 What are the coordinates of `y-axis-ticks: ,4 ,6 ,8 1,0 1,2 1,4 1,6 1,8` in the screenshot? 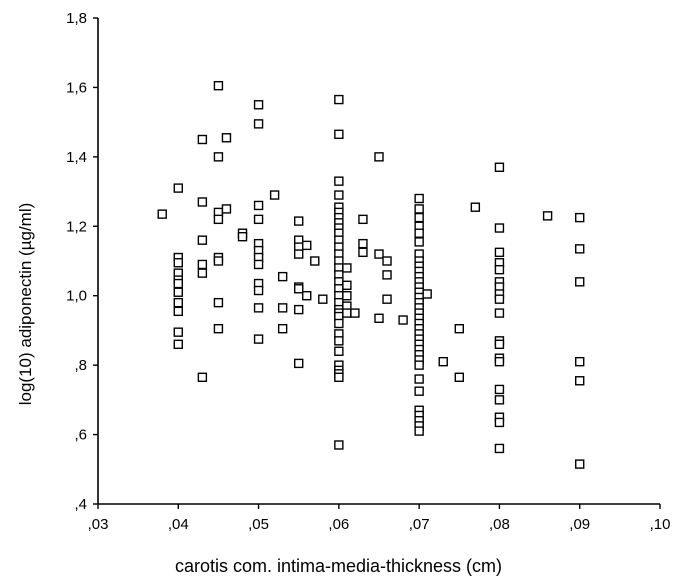 It's located at (82, 261).